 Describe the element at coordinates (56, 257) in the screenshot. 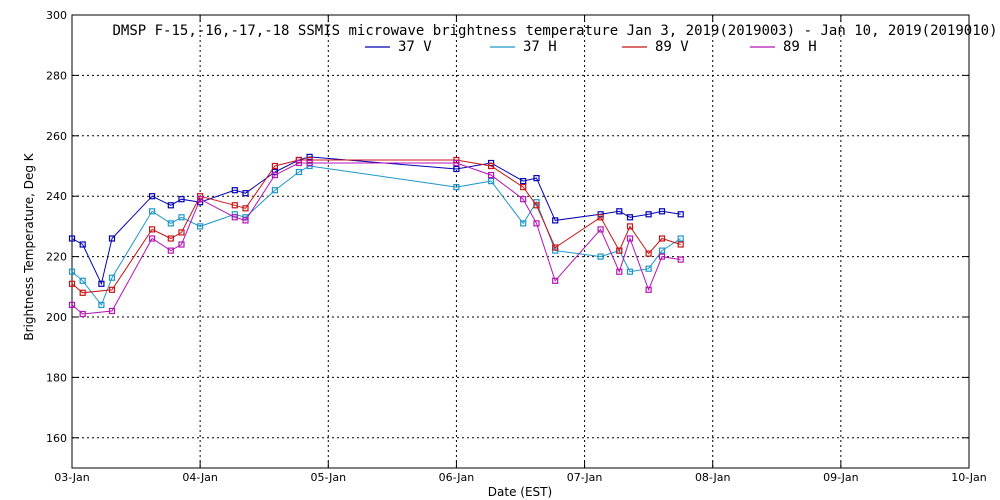

I see `y-tick-label: 220` at that location.